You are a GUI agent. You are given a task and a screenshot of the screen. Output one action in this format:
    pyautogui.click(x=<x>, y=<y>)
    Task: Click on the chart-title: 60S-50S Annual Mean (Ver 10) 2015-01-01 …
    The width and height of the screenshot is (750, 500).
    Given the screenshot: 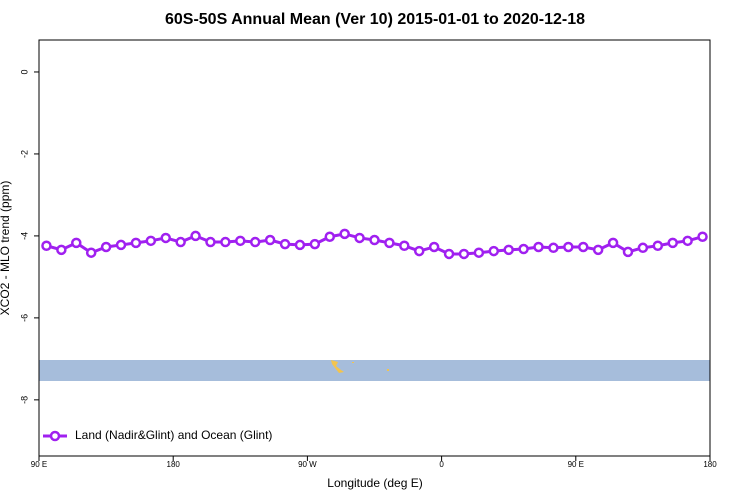 What is the action you would take?
    pyautogui.click(x=375, y=19)
    